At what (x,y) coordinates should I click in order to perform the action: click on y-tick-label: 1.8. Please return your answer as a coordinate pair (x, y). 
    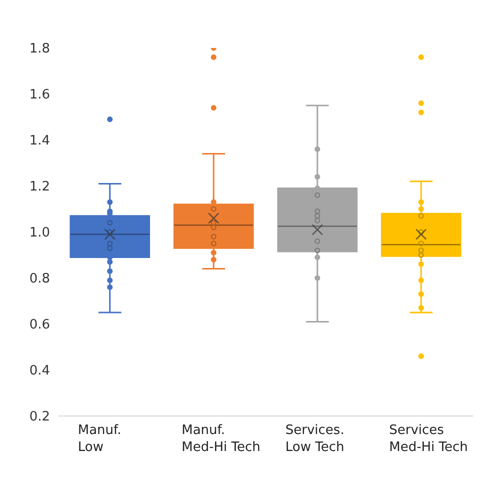
    Looking at the image, I should click on (39, 49).